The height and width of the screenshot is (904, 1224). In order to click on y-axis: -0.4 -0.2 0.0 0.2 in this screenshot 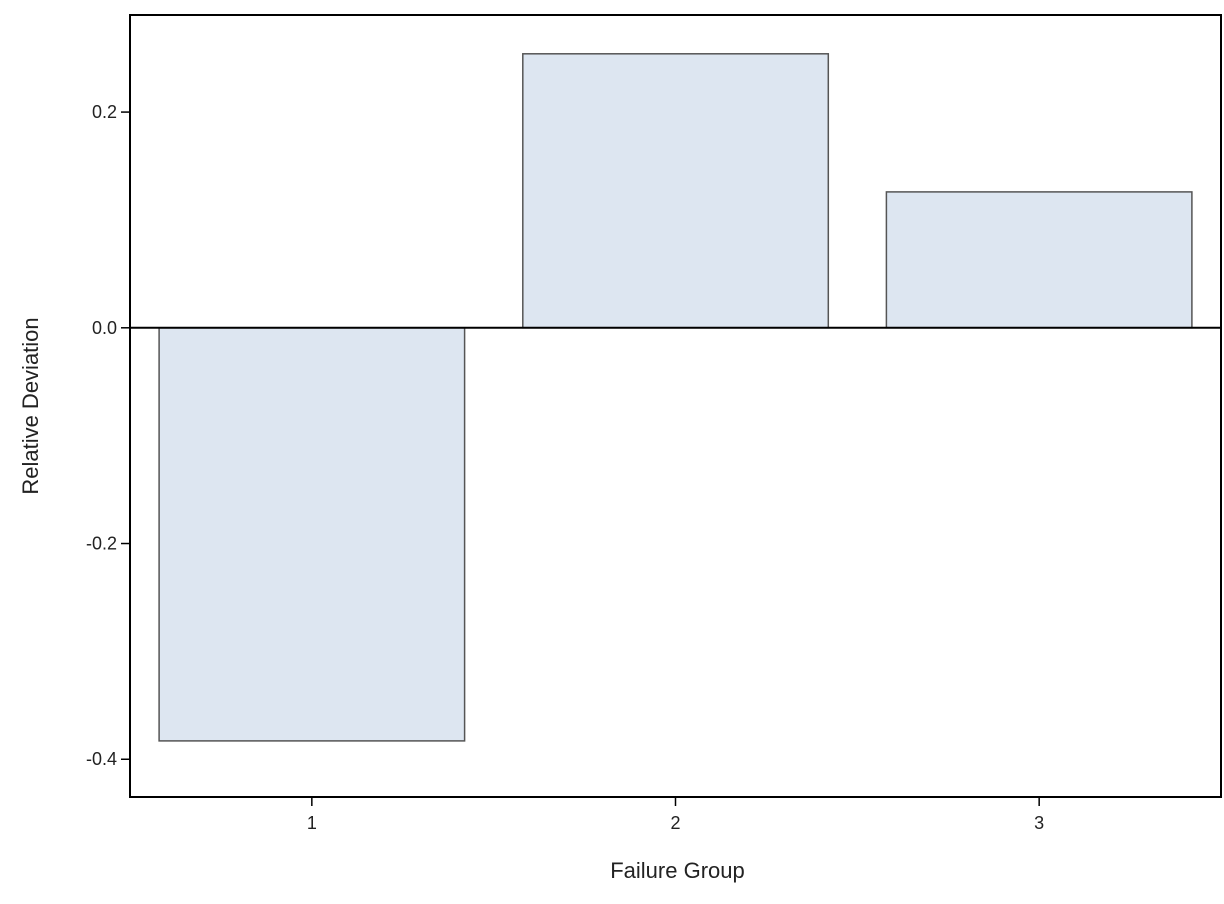, I will do `click(108, 435)`.